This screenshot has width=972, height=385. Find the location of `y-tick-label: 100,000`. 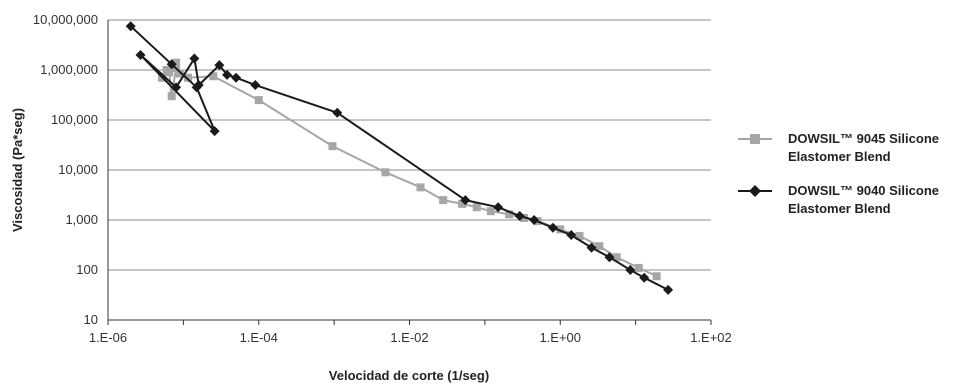

y-tick-label: 100,000 is located at coordinates (74, 119).